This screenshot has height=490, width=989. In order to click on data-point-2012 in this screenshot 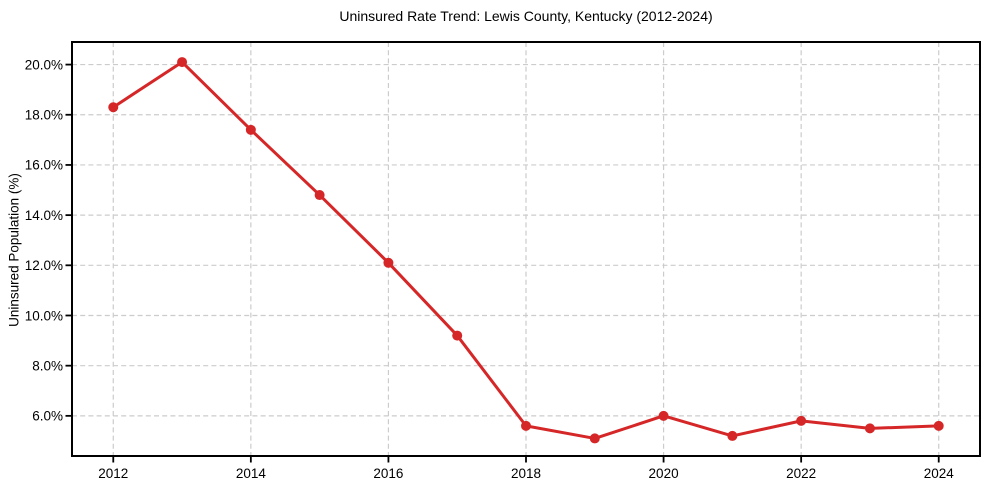, I will do `click(113, 107)`.